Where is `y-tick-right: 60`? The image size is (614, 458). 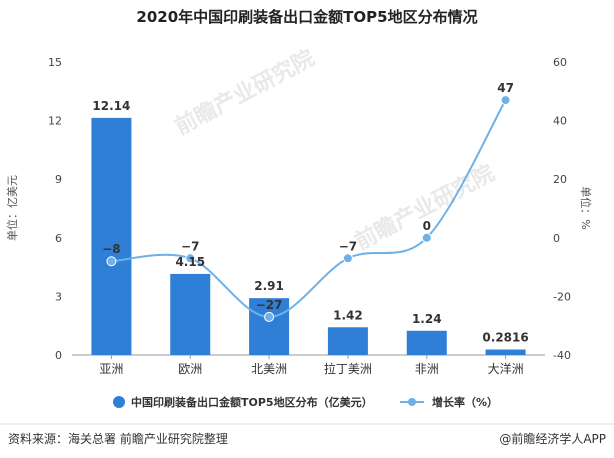
y-tick-right: 60 is located at coordinates (560, 62).